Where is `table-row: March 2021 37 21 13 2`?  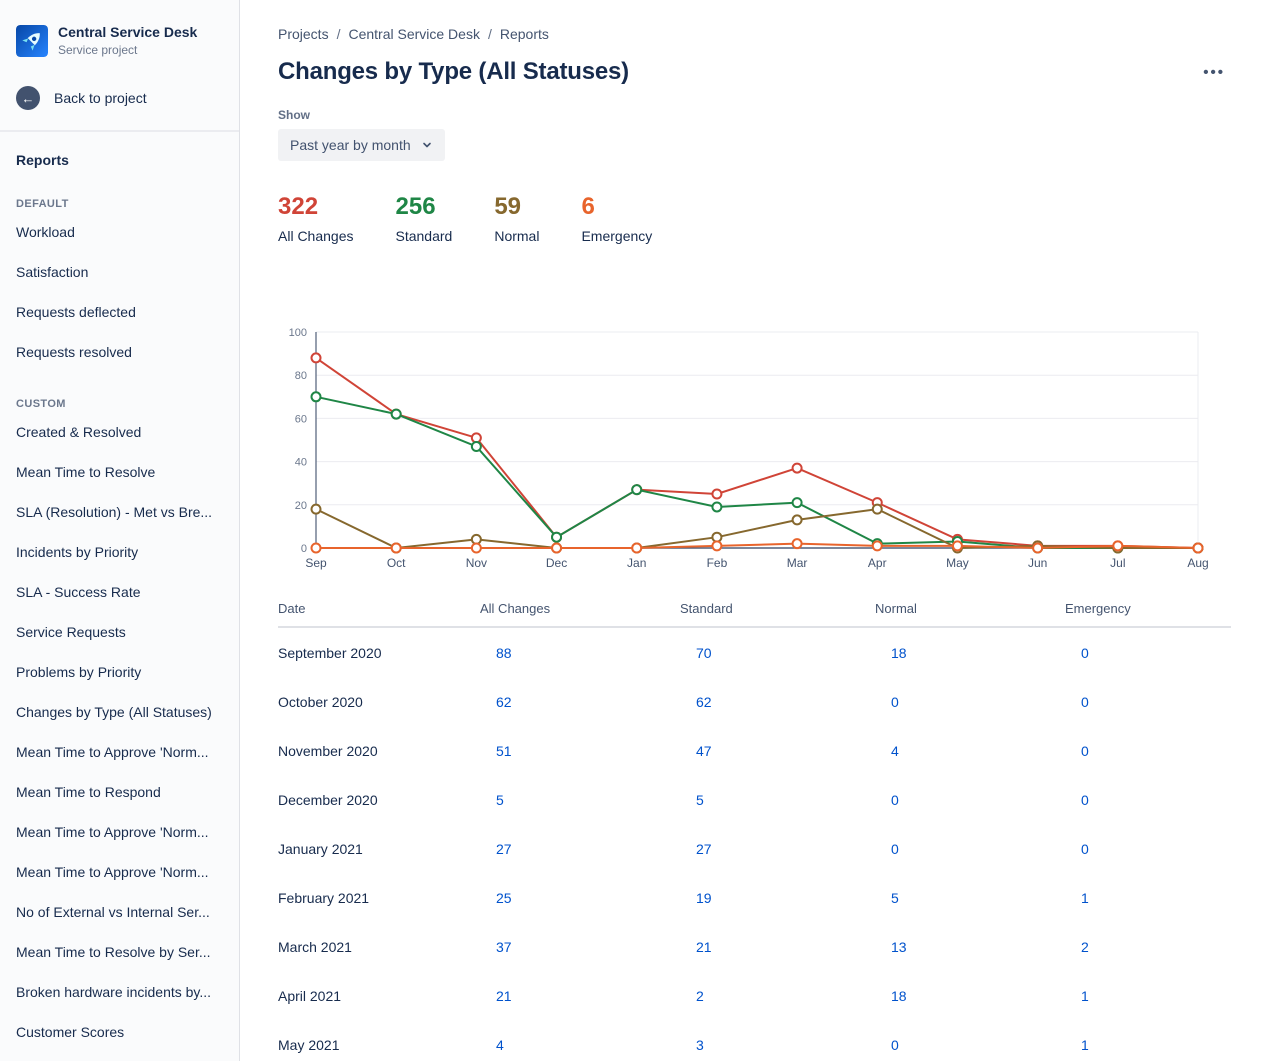 table-row: March 2021 37 21 13 2 is located at coordinates (754, 946).